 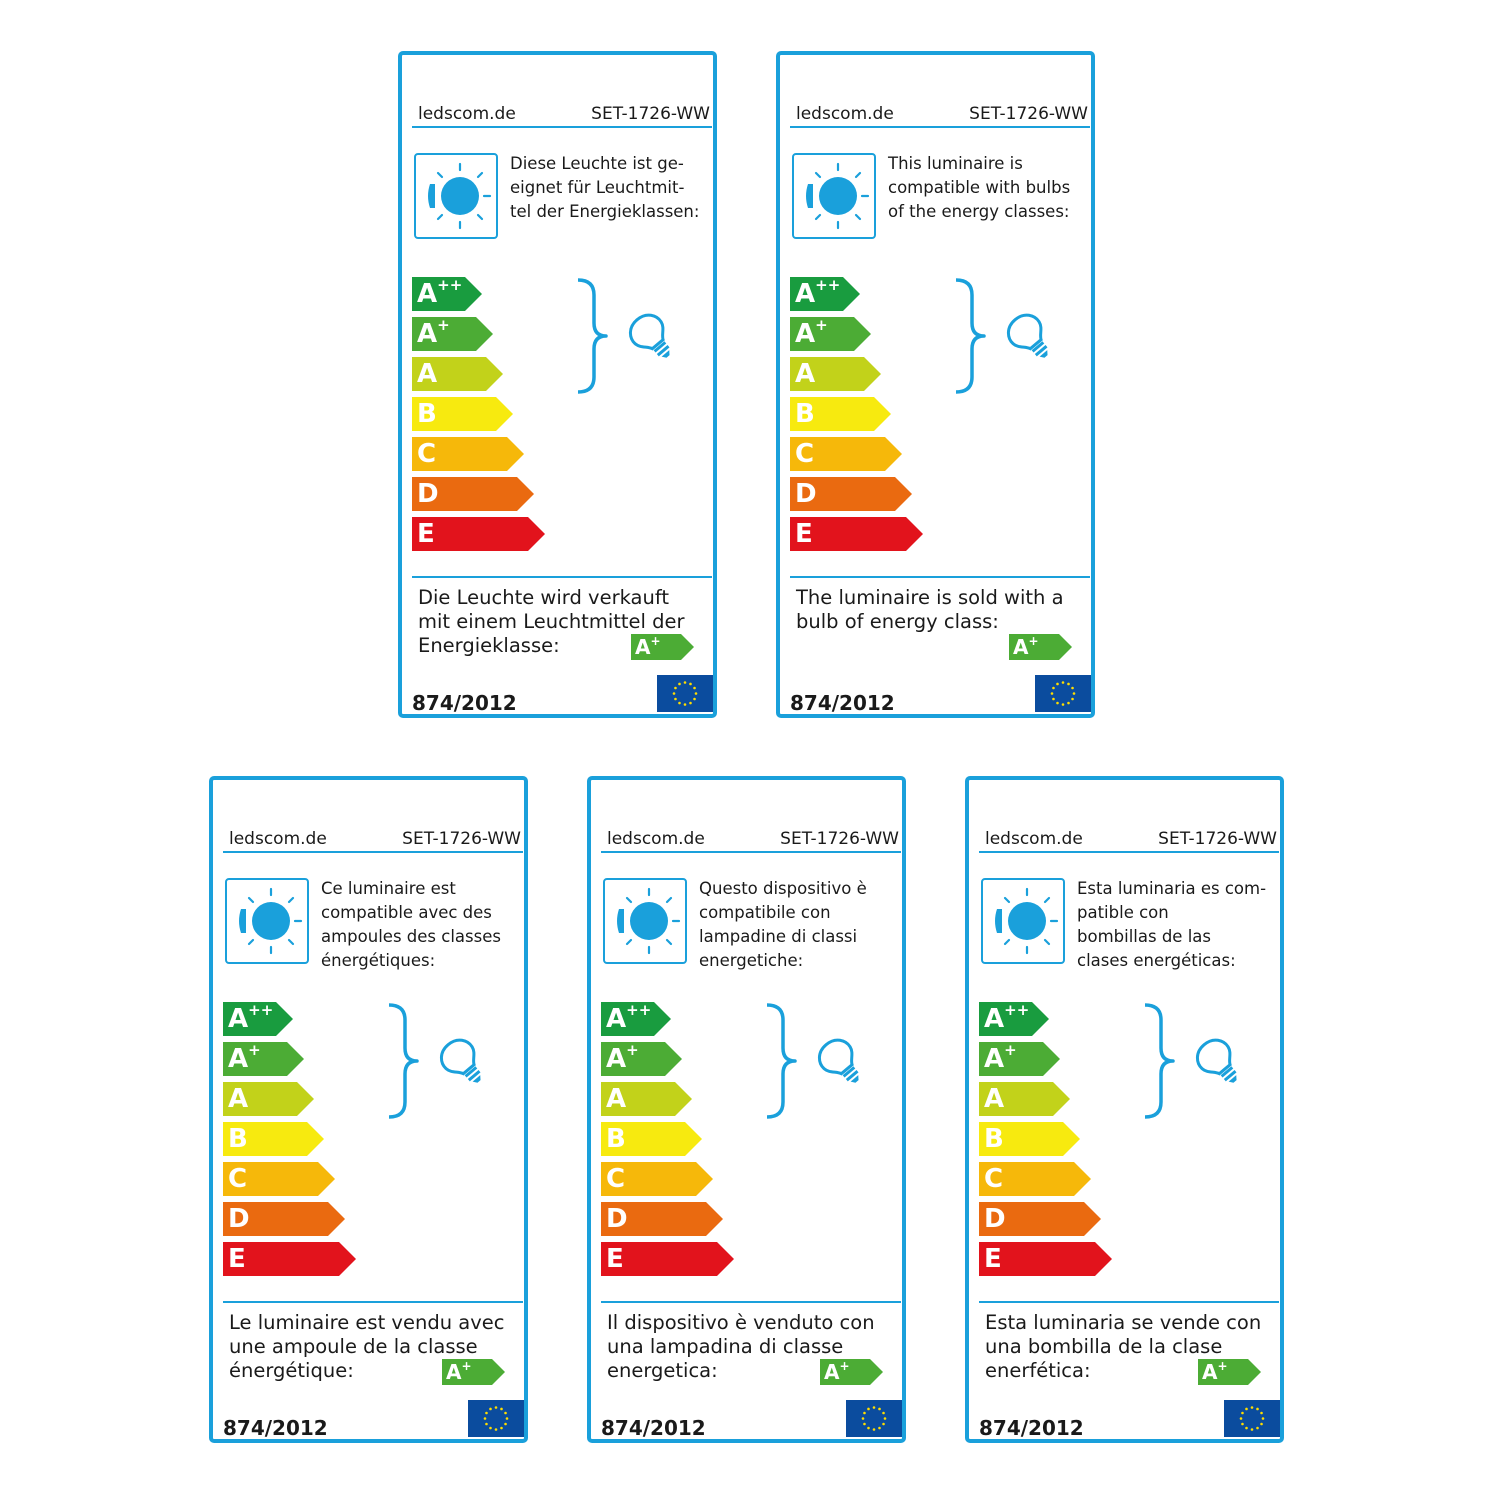 I want to click on sold-with-text-line: mit einem Leuchtmittel der, so click(x=551, y=621).